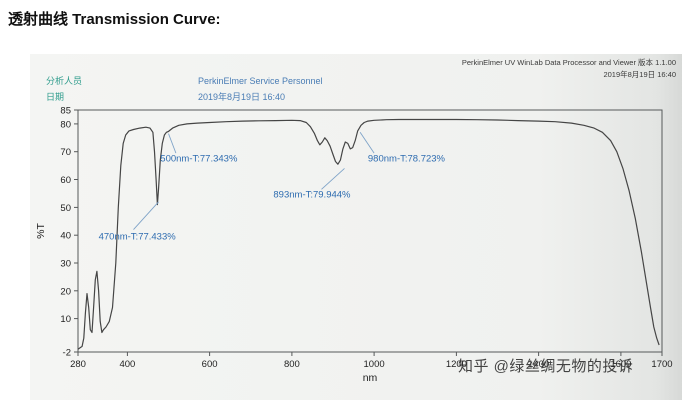  I want to click on y-tick-label: 85, so click(65, 111).